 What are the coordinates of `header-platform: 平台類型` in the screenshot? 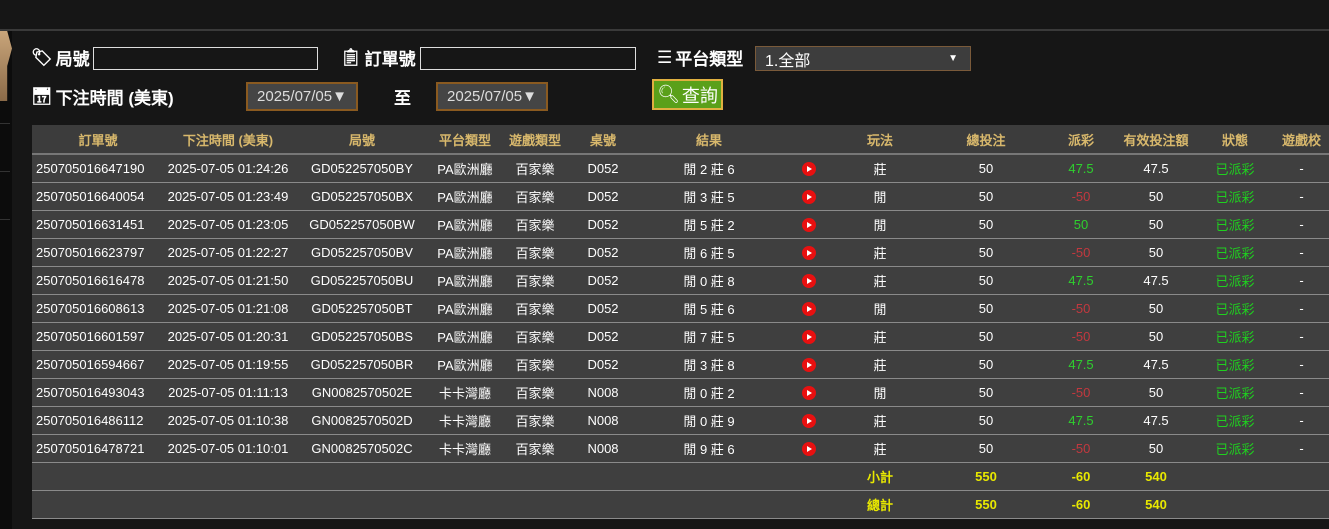 It's located at (465, 140).